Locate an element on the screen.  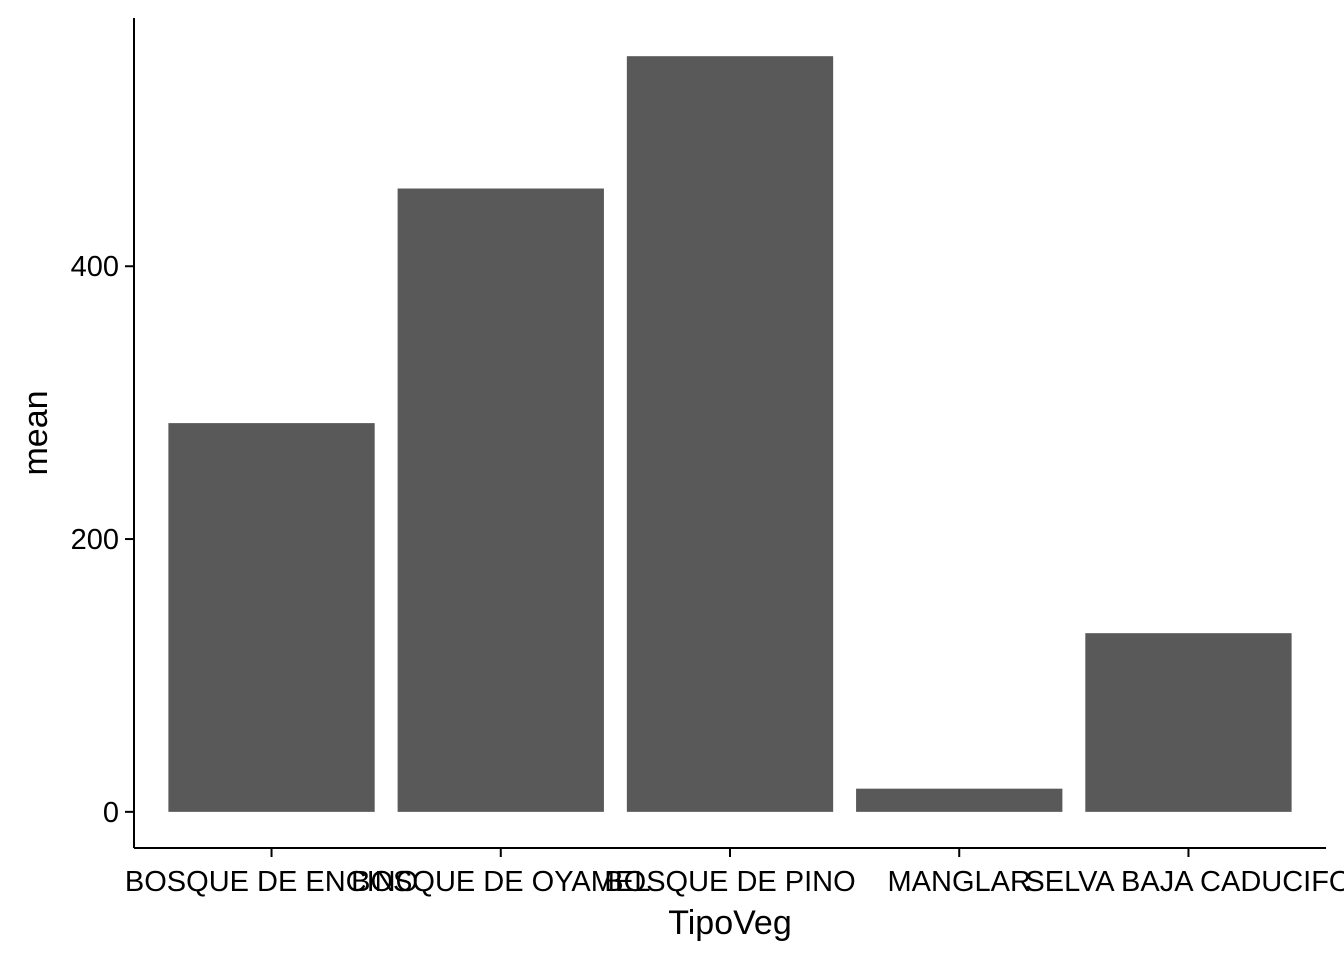
y-tick-label: 400 is located at coordinates (95, 267).